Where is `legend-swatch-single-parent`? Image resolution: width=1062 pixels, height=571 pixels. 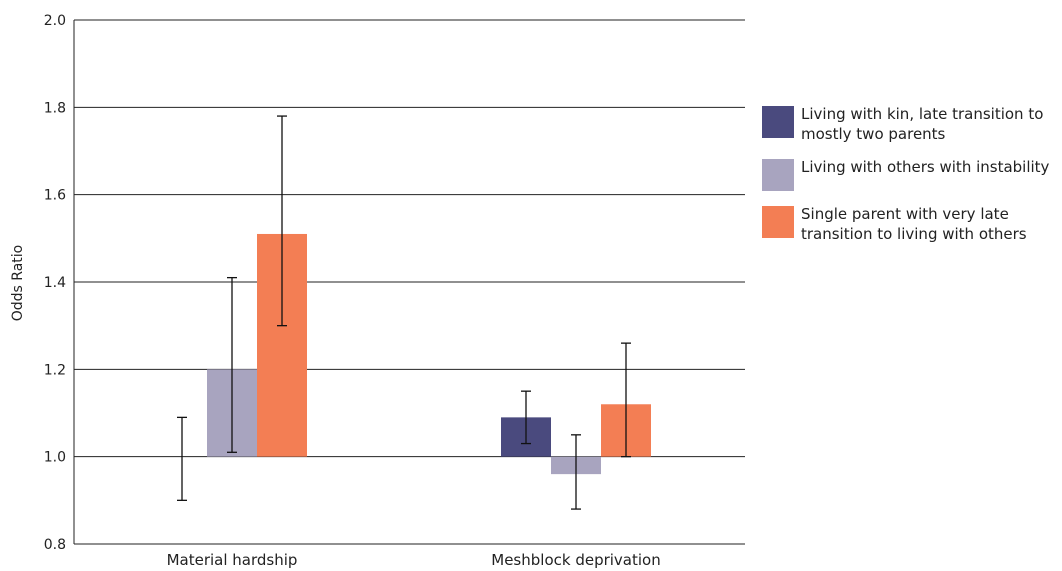
legend-swatch-single-parent is located at coordinates (778, 222).